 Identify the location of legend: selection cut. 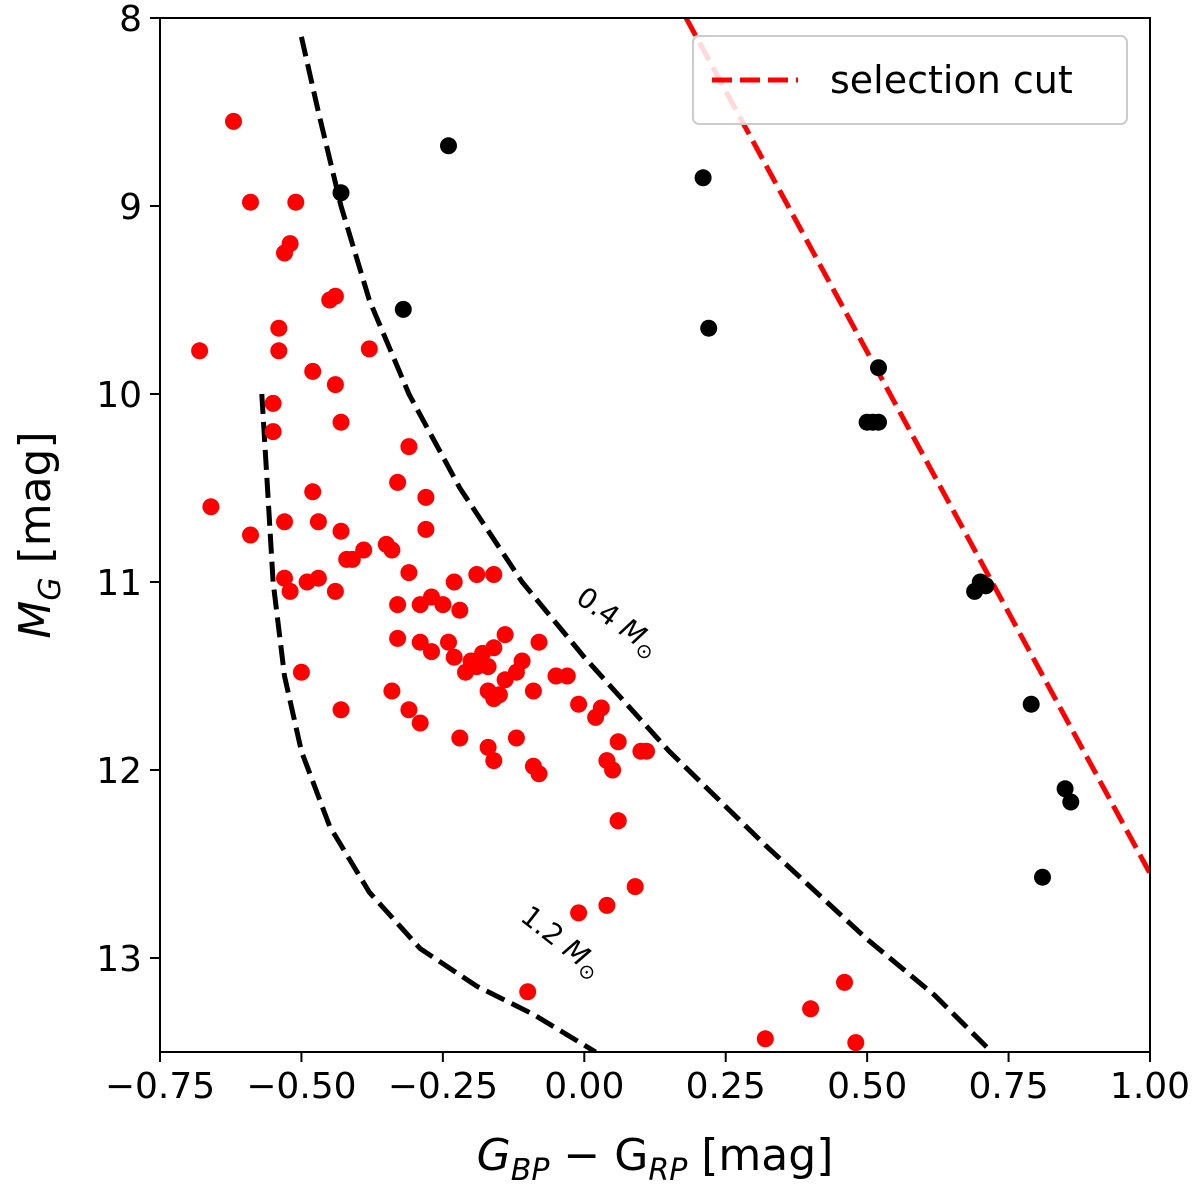
(910, 80).